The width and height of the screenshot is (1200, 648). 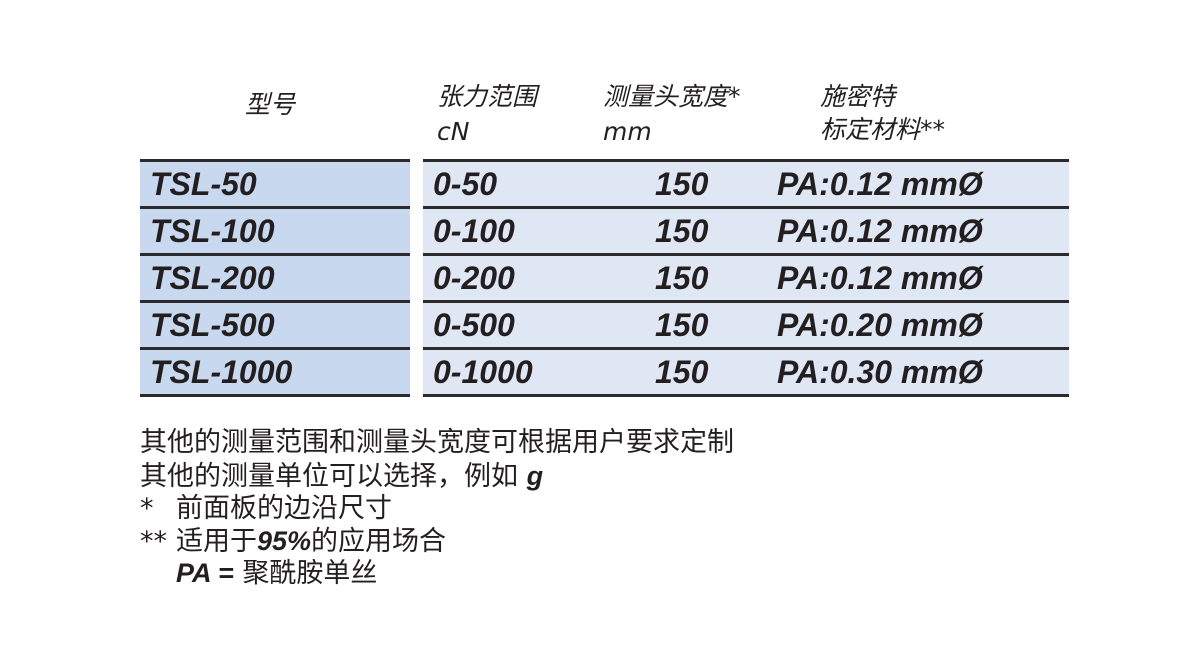 I want to click on note-text: 的应用场合, so click(x=379, y=541).